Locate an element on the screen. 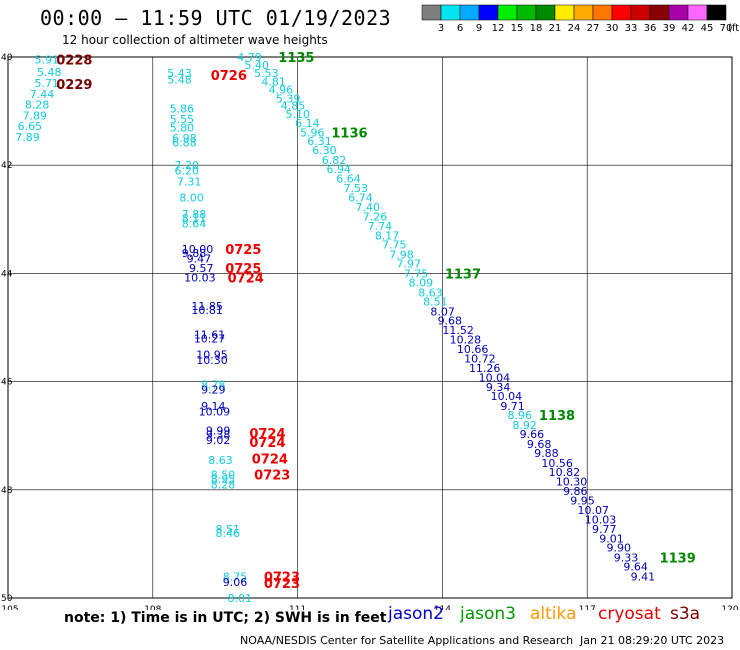 Image resolution: width=740 pixels, height=650 pixels. wave-height-value: 5.71 is located at coordinates (47, 83).